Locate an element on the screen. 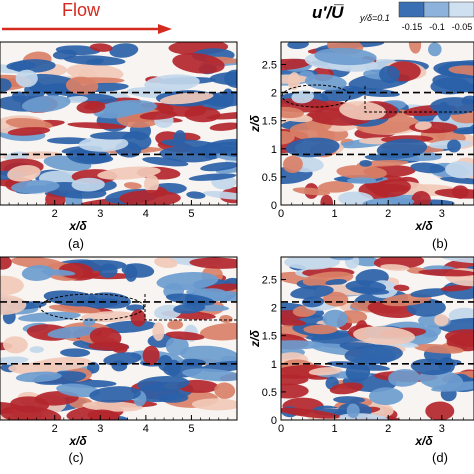 This screenshot has width=474, height=474. y-tick-label: 2.5 is located at coordinates (269, 280).